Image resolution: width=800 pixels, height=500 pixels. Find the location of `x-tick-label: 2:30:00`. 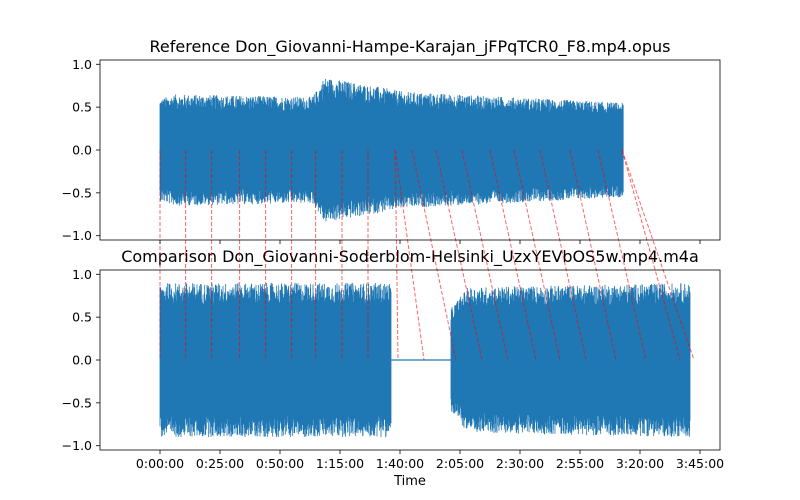

x-tick-label: 2:30:00 is located at coordinates (520, 463).